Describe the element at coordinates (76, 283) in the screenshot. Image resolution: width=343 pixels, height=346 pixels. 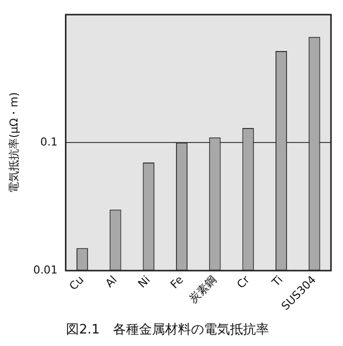
I see `x-tick-label: Cu` at that location.